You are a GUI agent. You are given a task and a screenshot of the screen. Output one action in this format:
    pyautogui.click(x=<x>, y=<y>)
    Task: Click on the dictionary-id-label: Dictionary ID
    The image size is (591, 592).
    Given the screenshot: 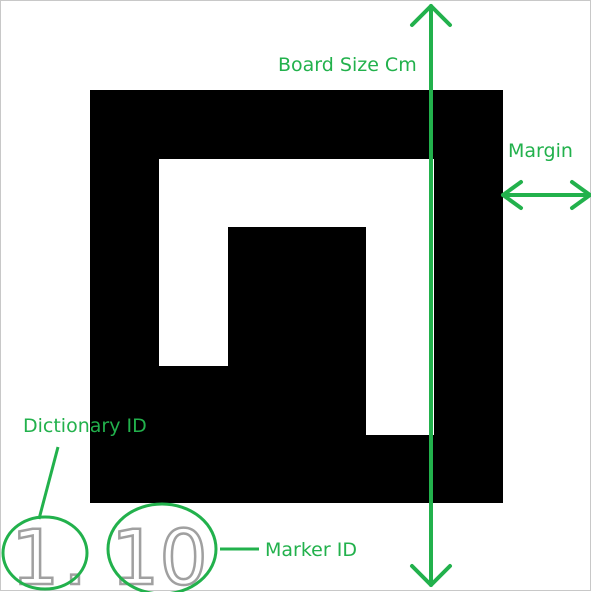 What is the action you would take?
    pyautogui.click(x=85, y=426)
    